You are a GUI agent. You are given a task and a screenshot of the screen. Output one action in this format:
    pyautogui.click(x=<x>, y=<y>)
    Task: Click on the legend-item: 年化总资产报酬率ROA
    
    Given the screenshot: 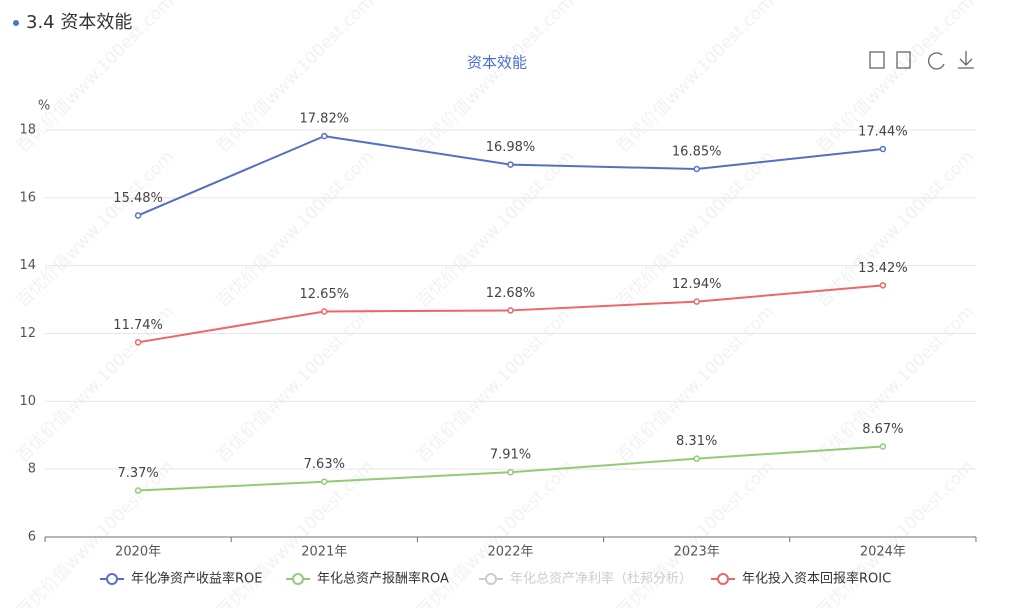 What is the action you would take?
    pyautogui.click(x=367, y=579)
    